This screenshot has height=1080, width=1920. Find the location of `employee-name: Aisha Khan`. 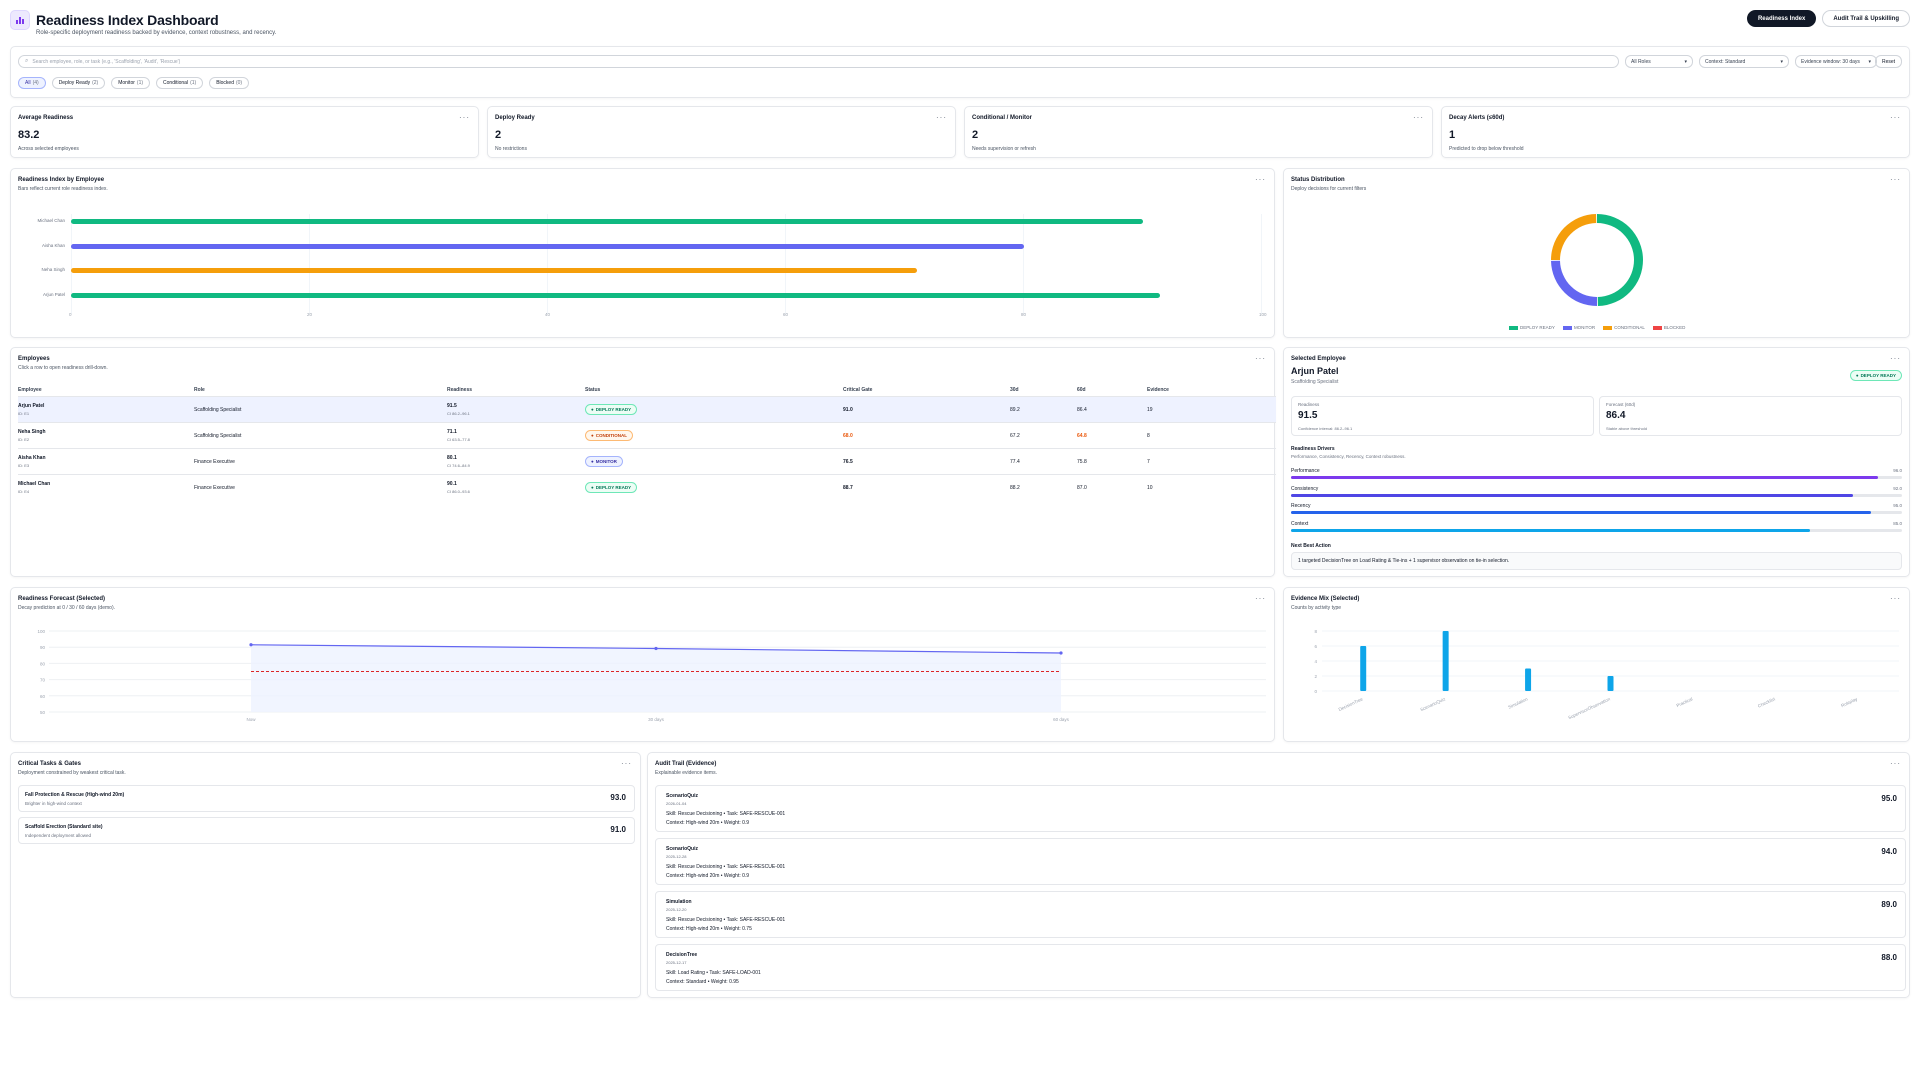

employee-name: Aisha Khan is located at coordinates (32, 458).